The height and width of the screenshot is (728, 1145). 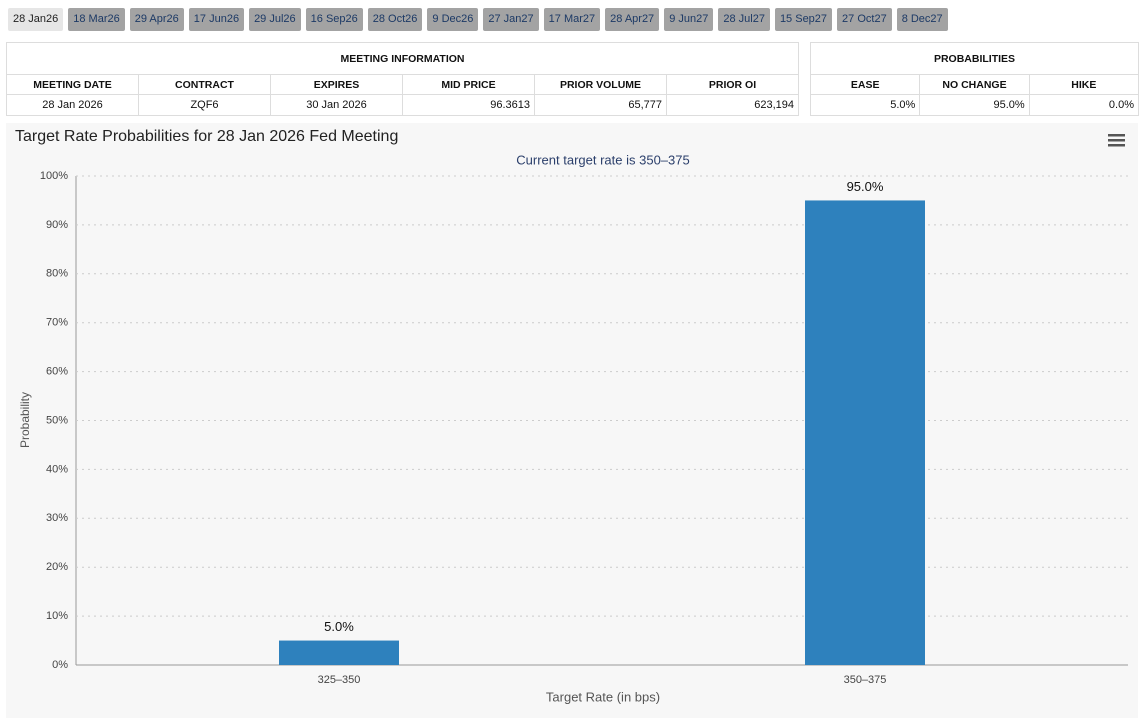 I want to click on column-header: PRIOR VOLUME, so click(x=600, y=84).